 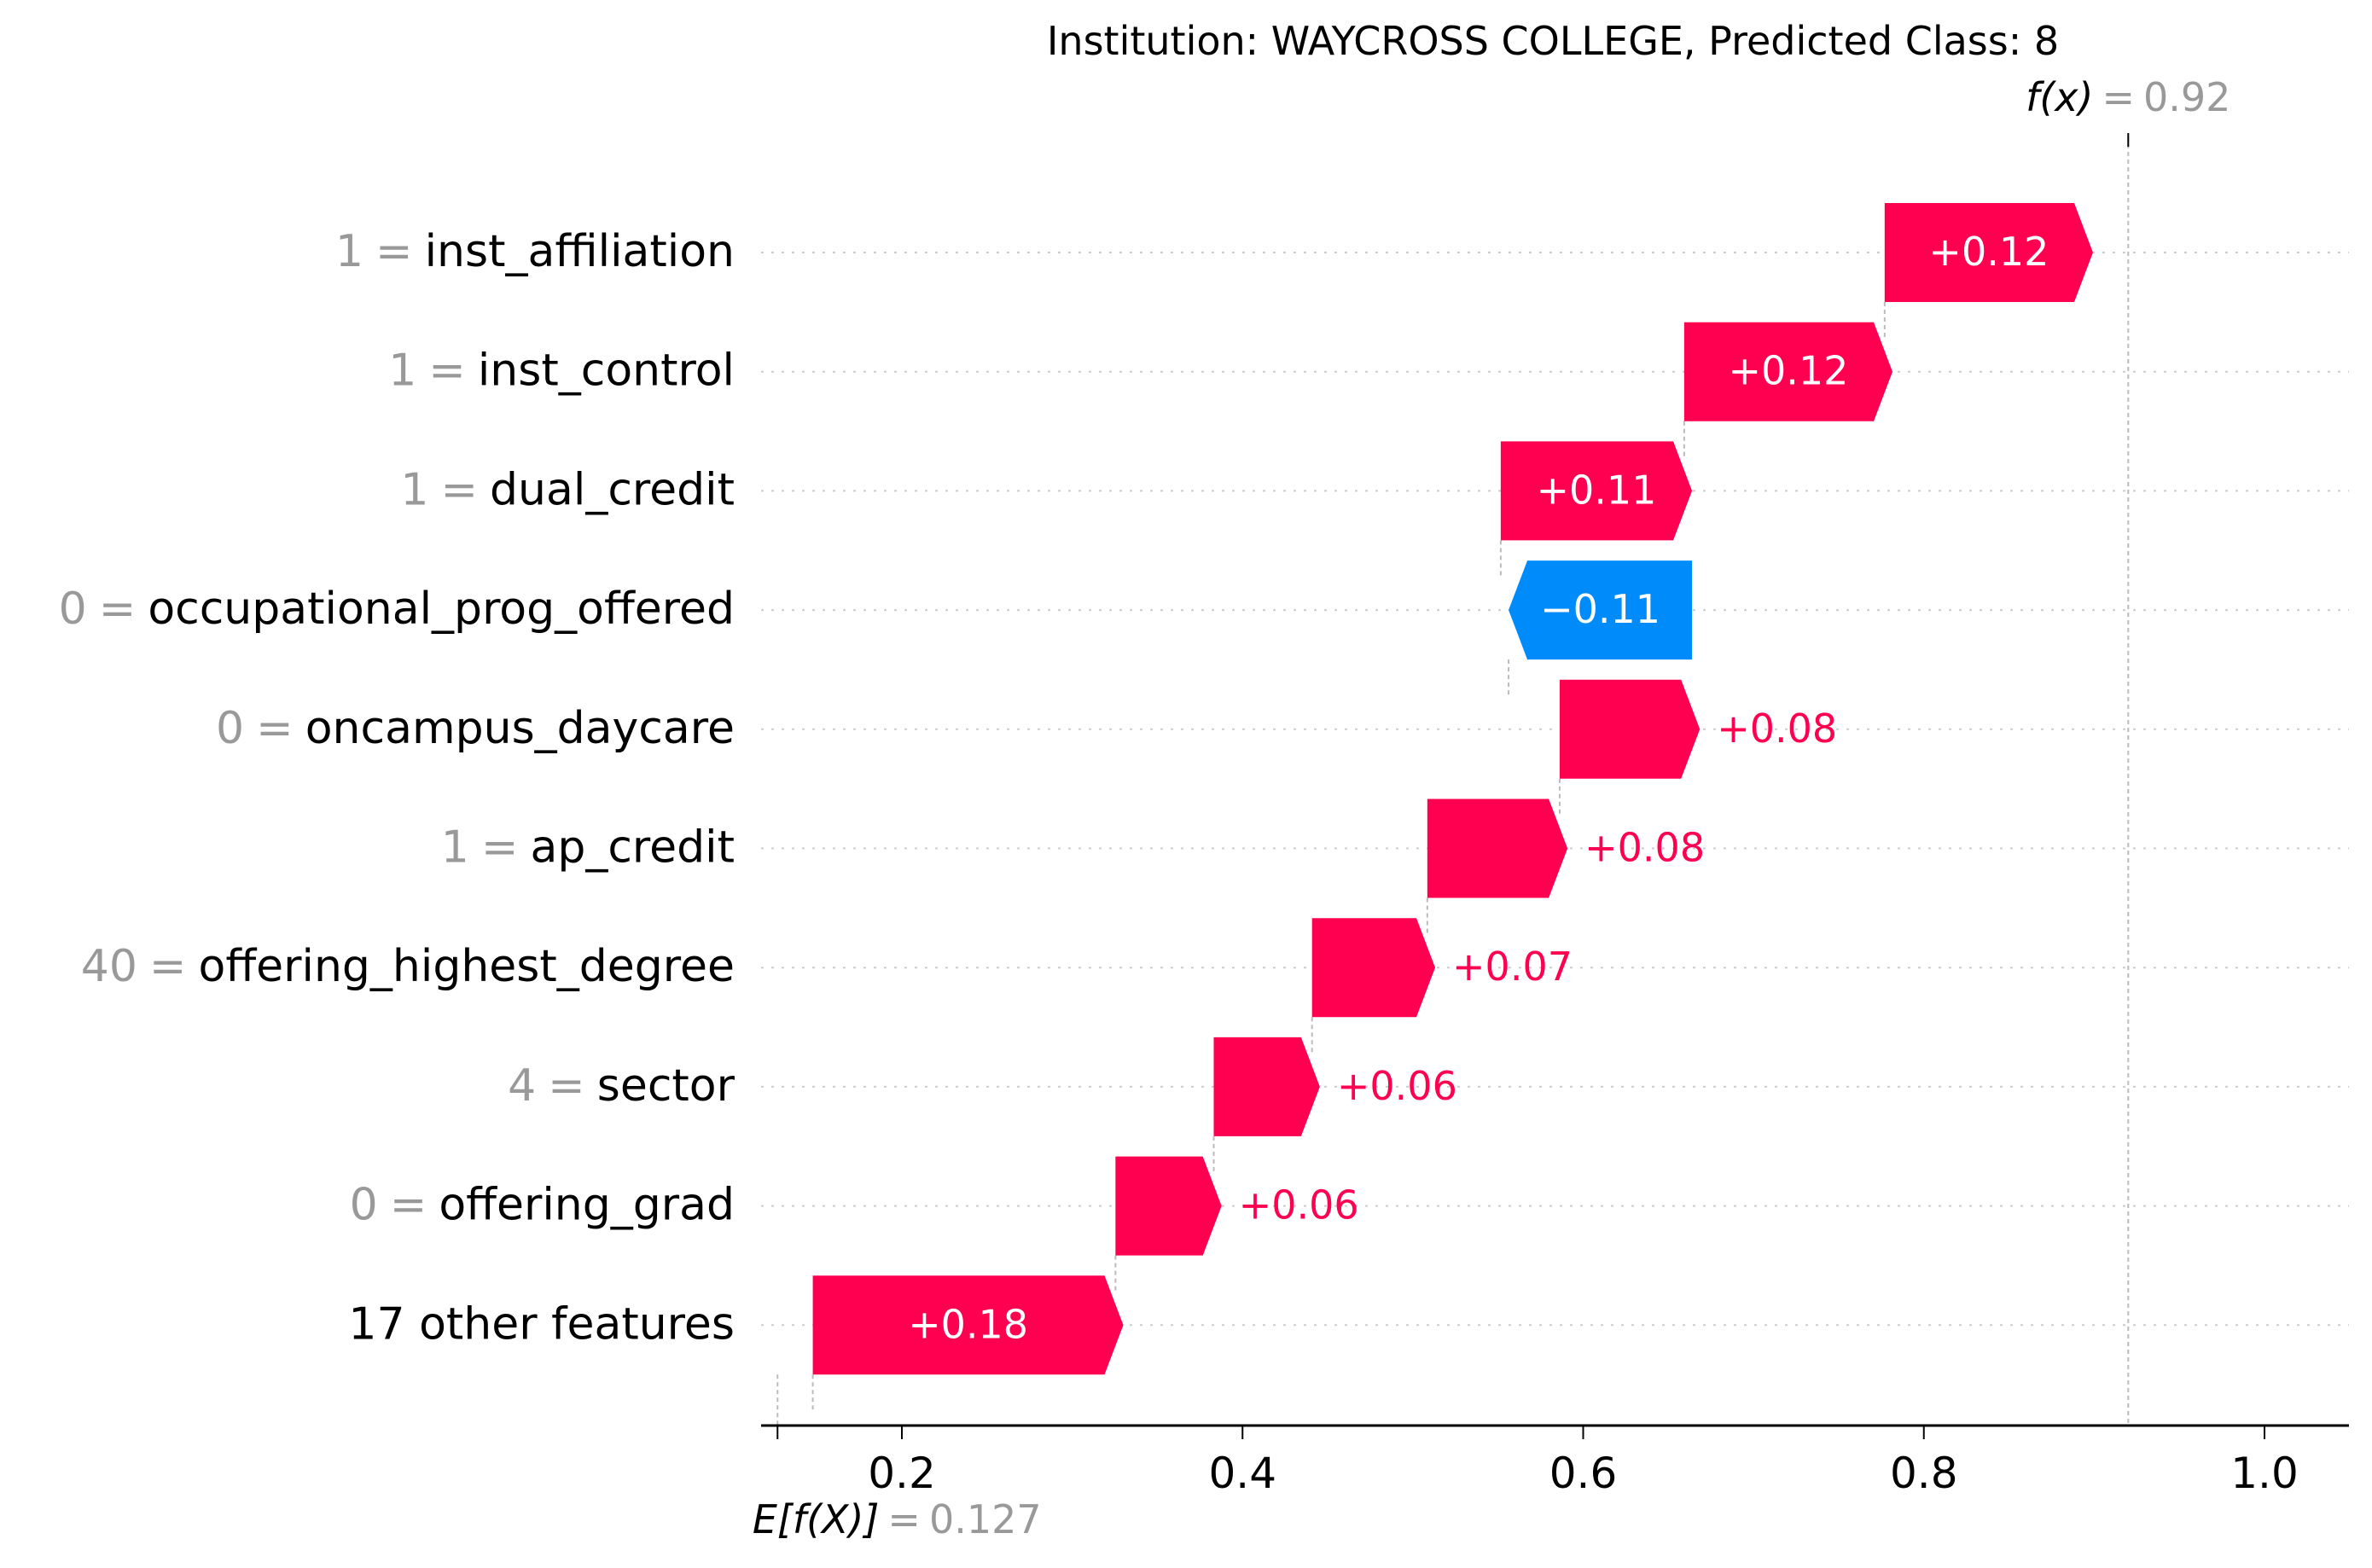 I want to click on feature-name: sector, so click(x=666, y=1086).